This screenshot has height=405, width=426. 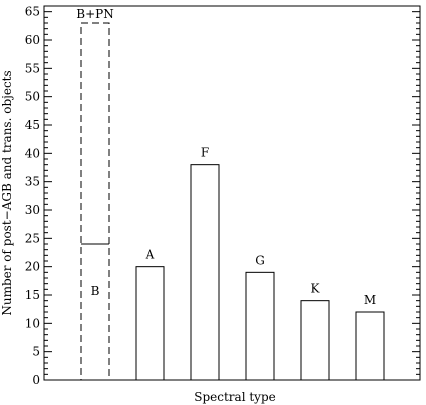 I want to click on bar-f, so click(x=205, y=272).